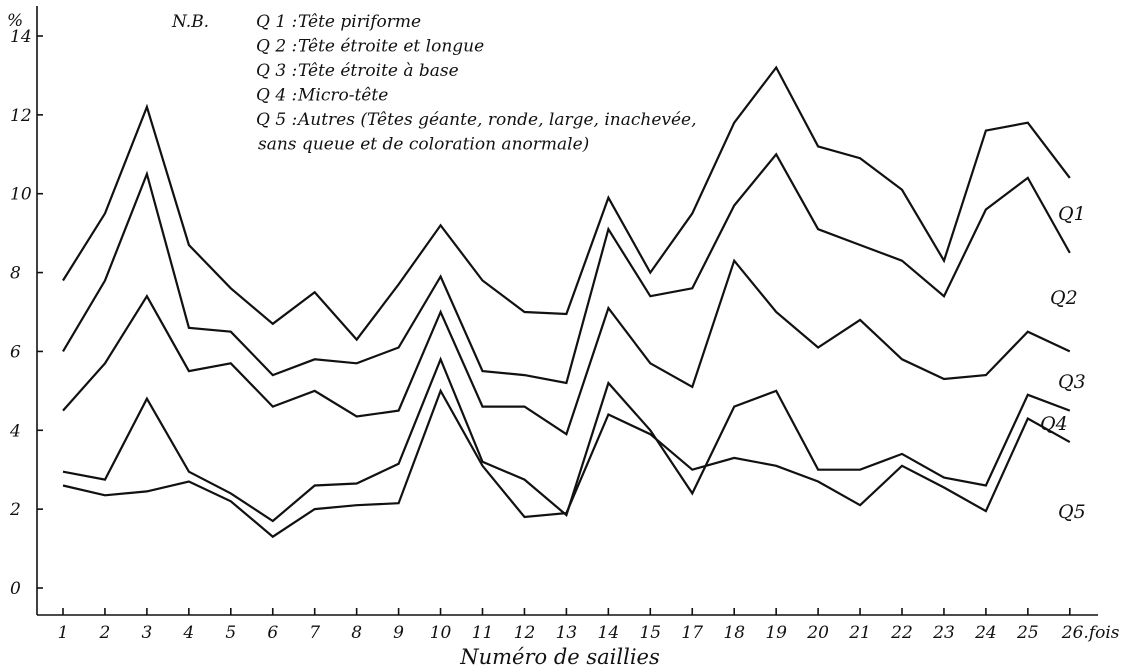  What do you see at coordinates (190, 22) in the screenshot?
I see `legend-prefix: N.B.` at bounding box center [190, 22].